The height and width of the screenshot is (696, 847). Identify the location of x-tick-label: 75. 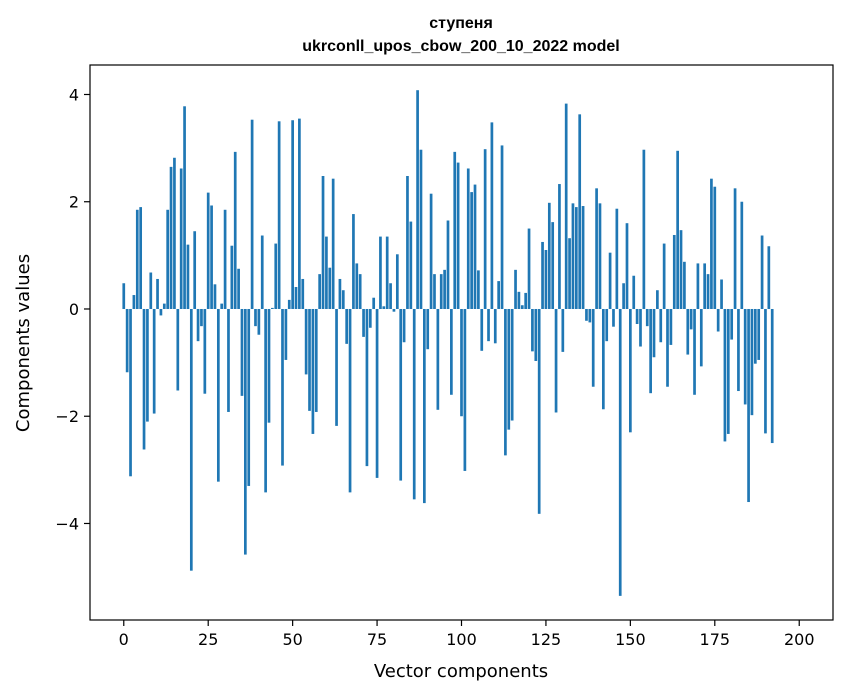
(377, 639).